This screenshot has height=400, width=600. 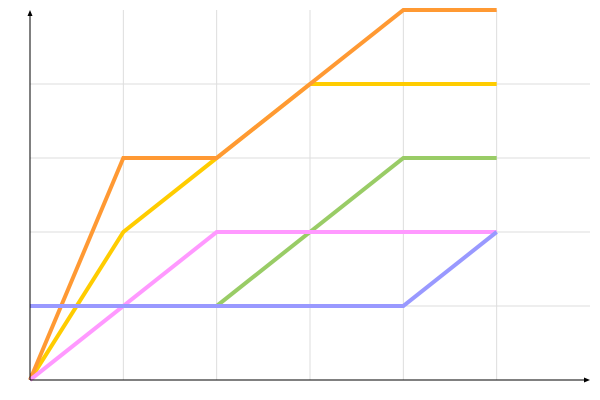 What do you see at coordinates (587, 380) in the screenshot?
I see `x-axis-arrow-icon` at bounding box center [587, 380].